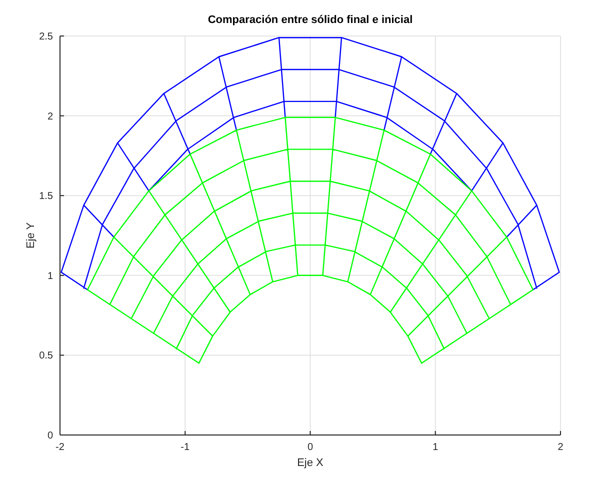 The image size is (592, 480). I want to click on y-axis-title: Eje Y, so click(31, 235).